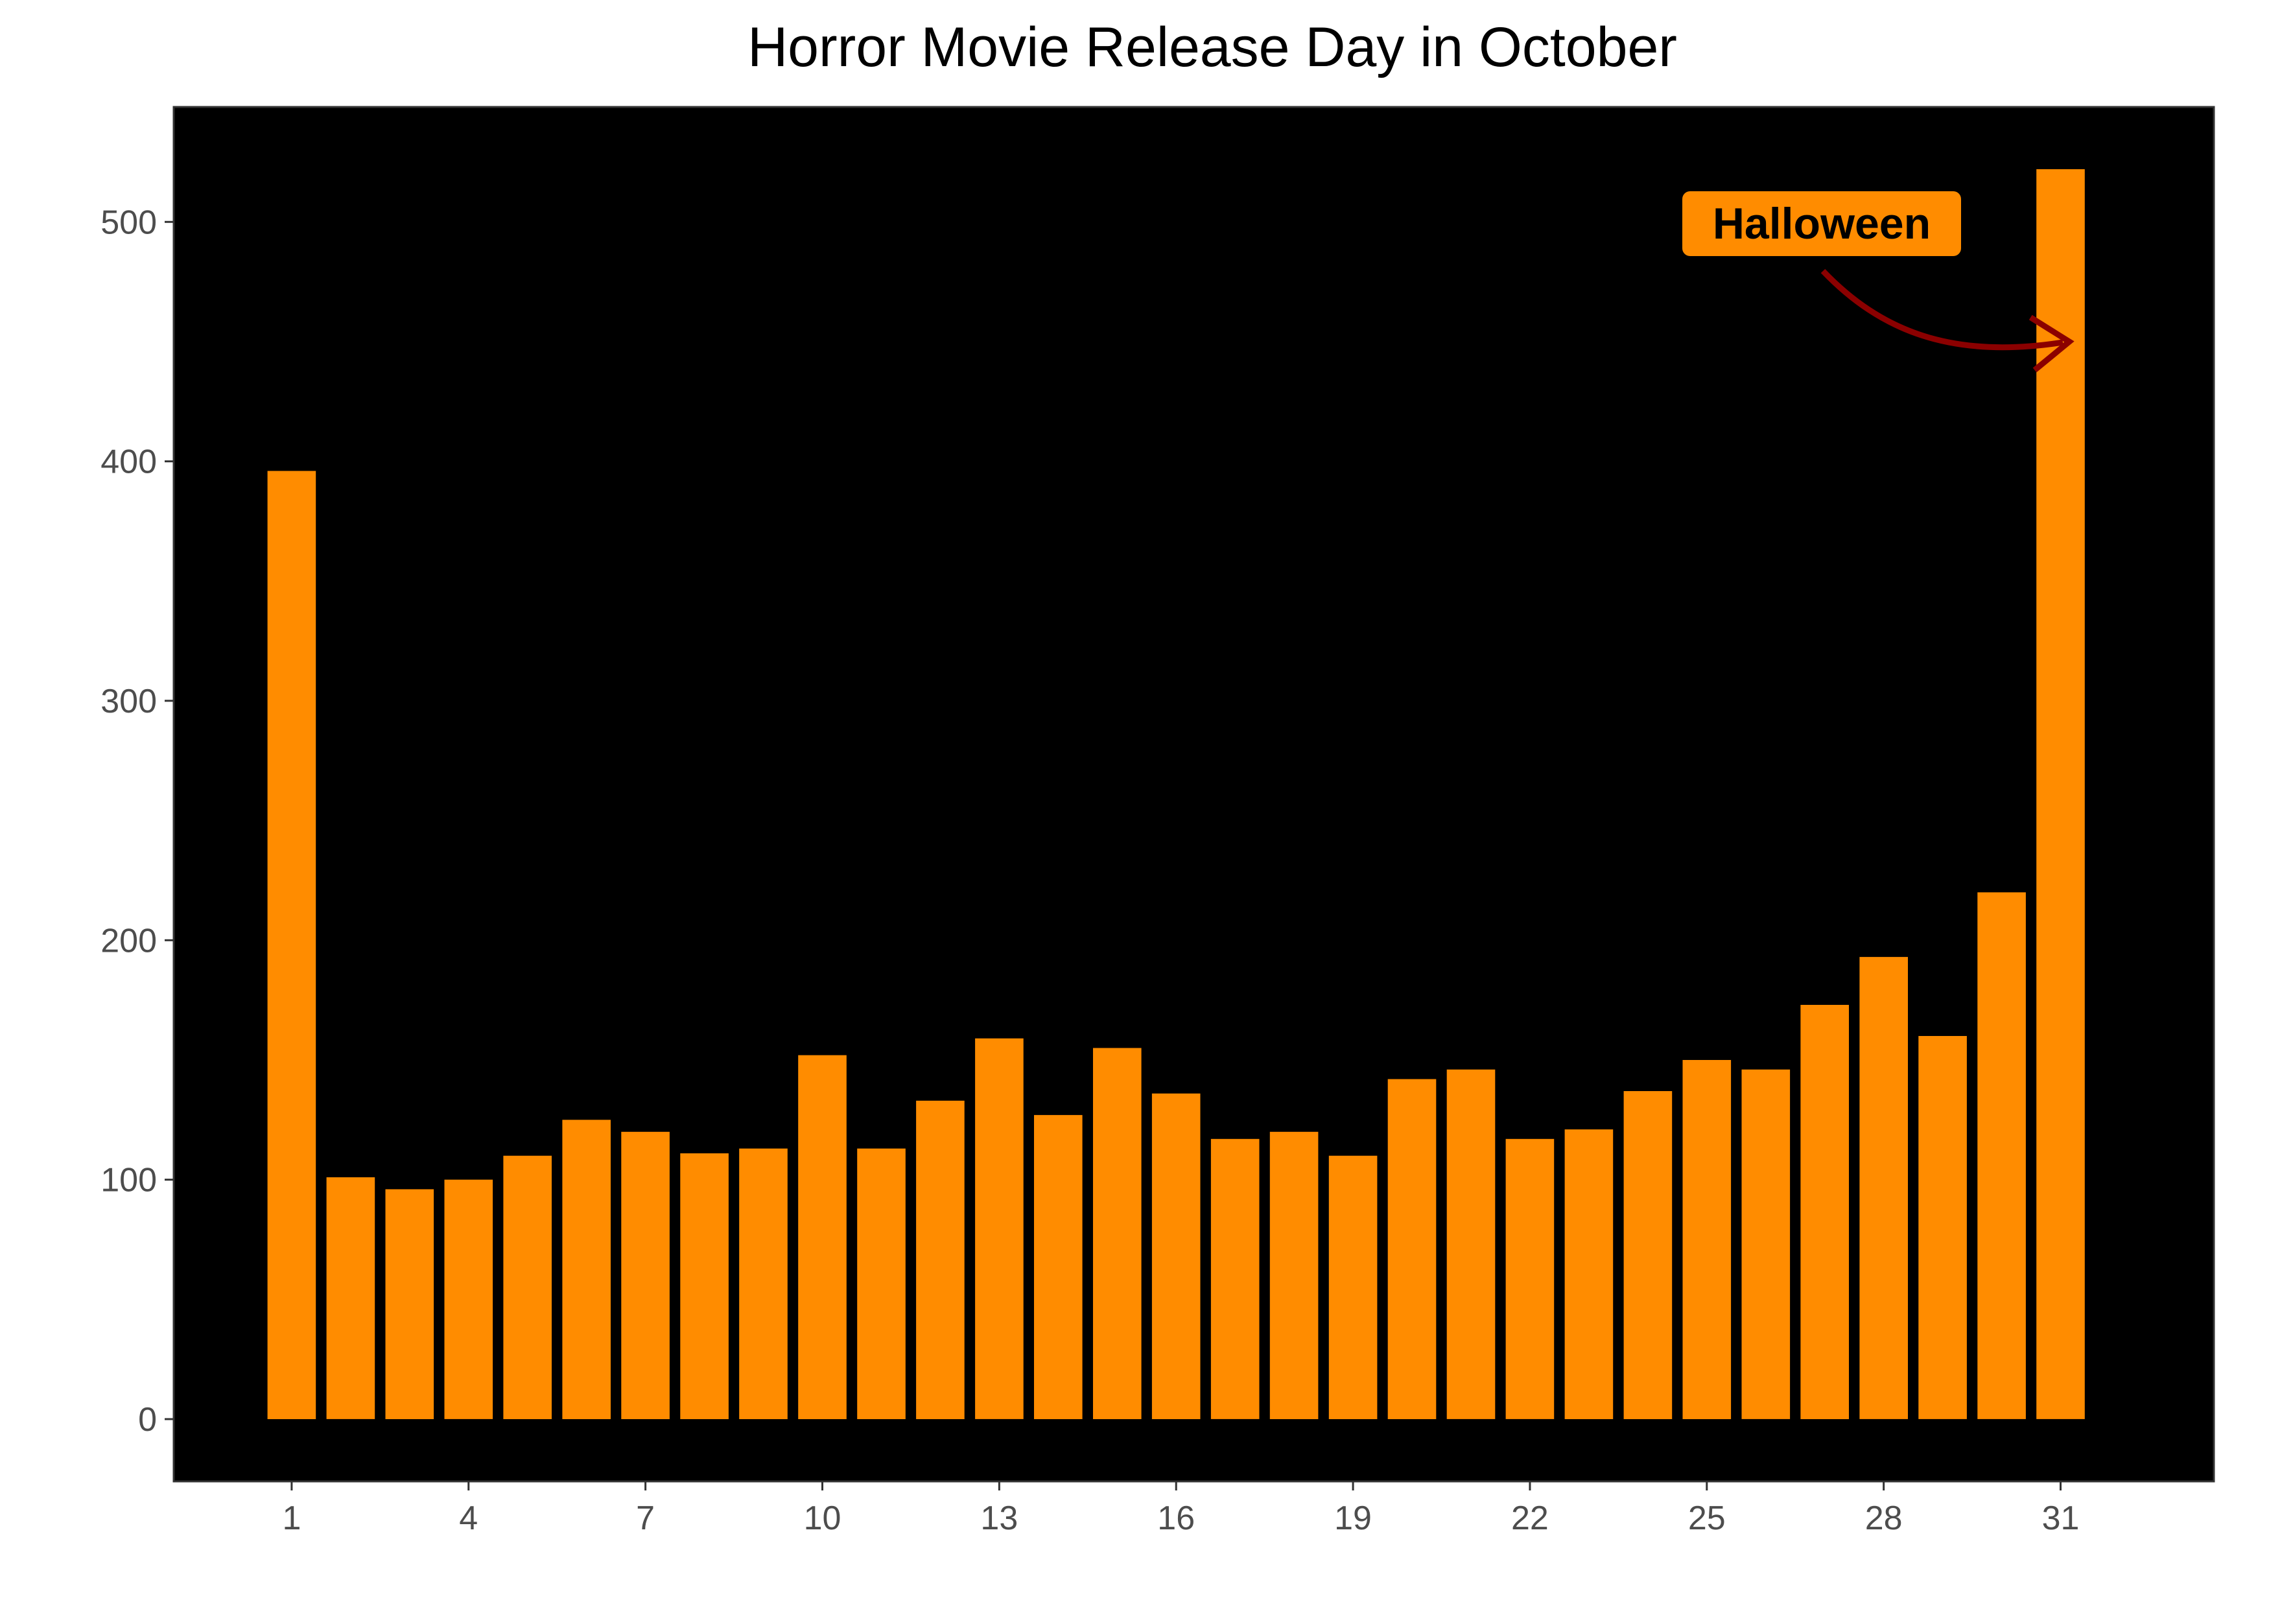  What do you see at coordinates (147, 1420) in the screenshot?
I see `y-tick-label: 0` at bounding box center [147, 1420].